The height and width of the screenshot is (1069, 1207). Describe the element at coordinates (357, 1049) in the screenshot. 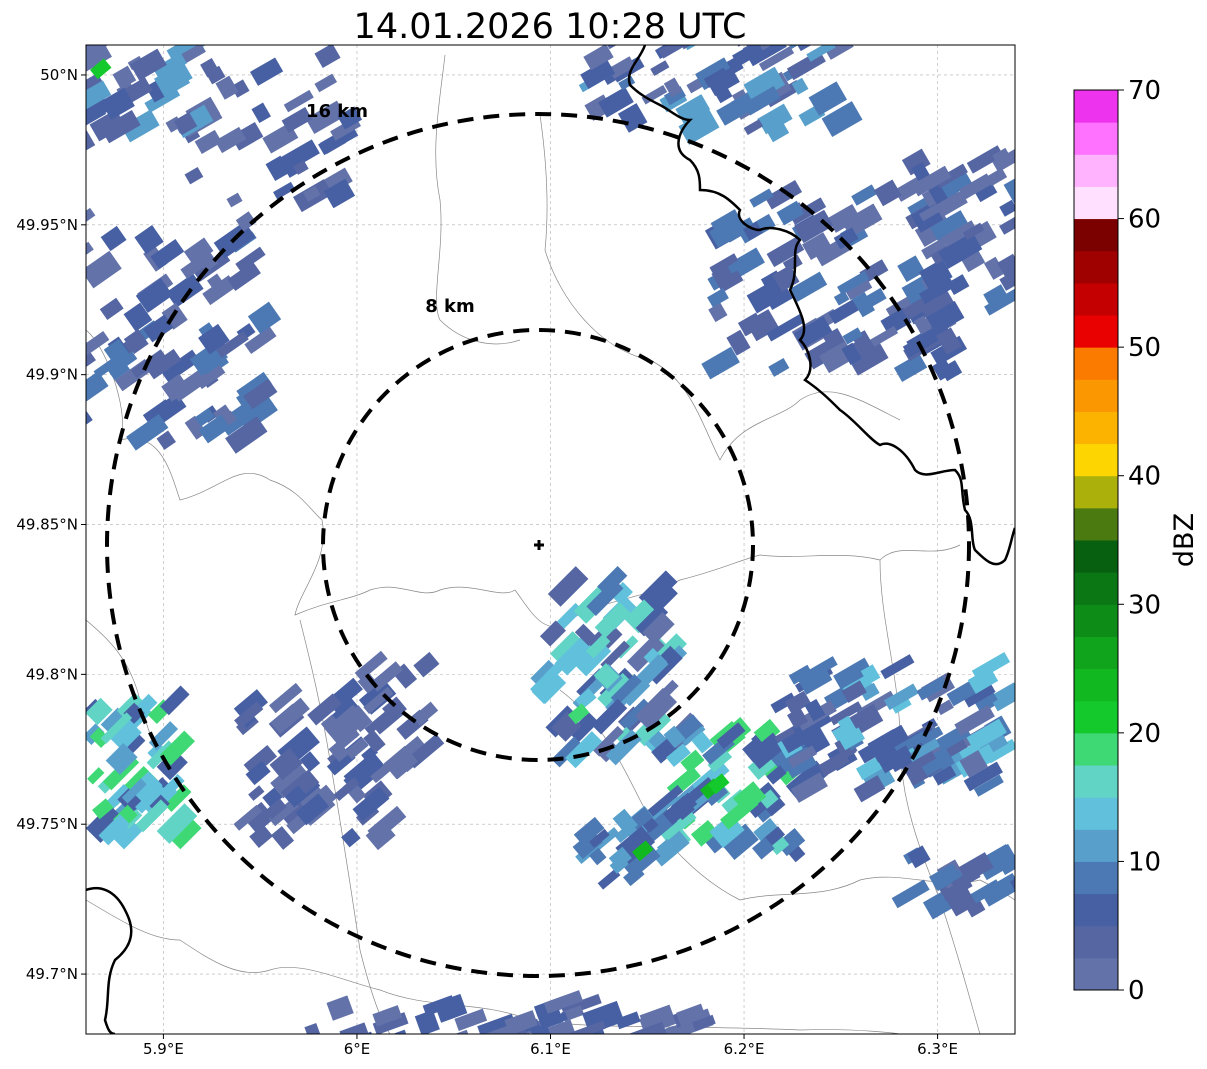

I see `tick-label-lon: 6°E` at that location.